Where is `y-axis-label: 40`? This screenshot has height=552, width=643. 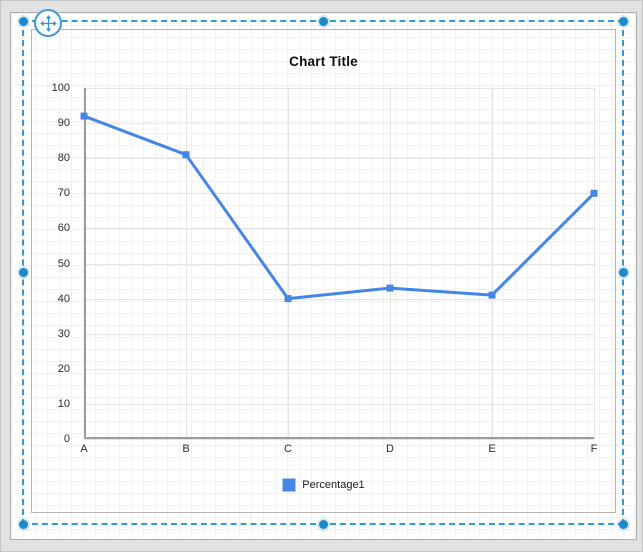
y-axis-label: 40 is located at coordinates (63, 298).